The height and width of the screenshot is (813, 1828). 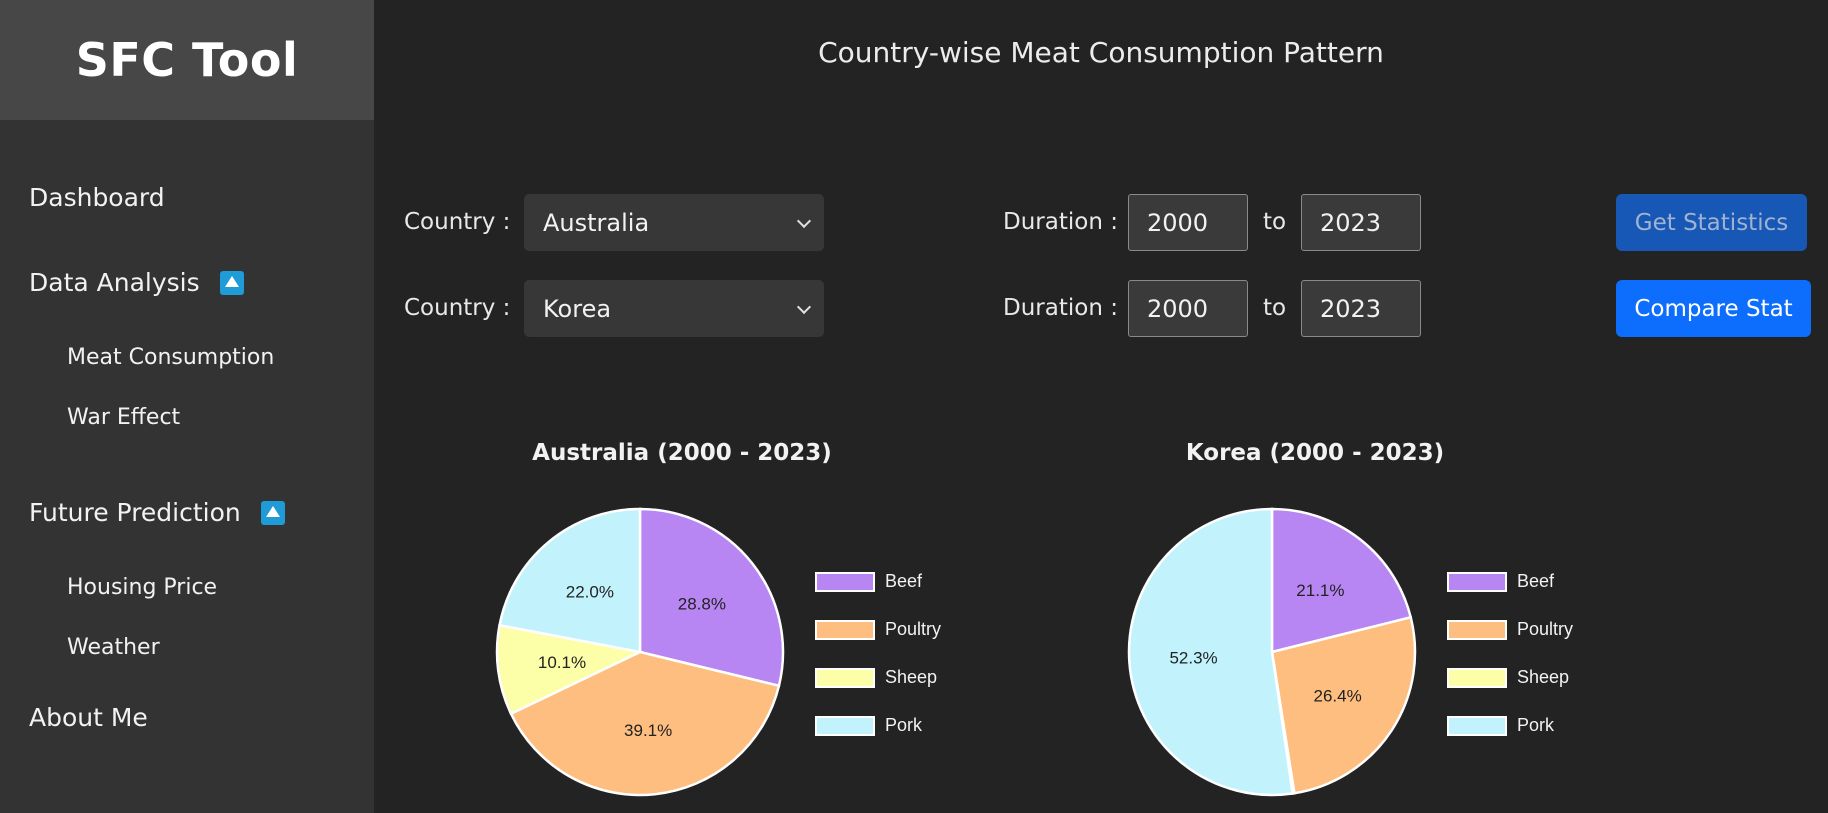 I want to click on sidebar-item-about-me: About Me, so click(x=88, y=717).